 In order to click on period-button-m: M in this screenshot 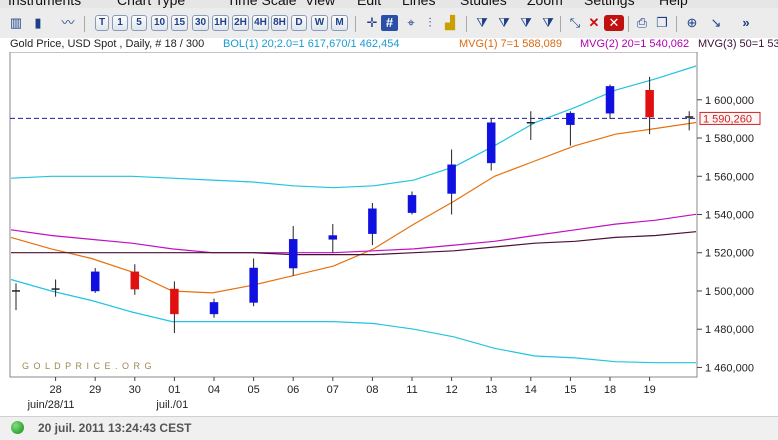, I will do `click(339, 23)`.